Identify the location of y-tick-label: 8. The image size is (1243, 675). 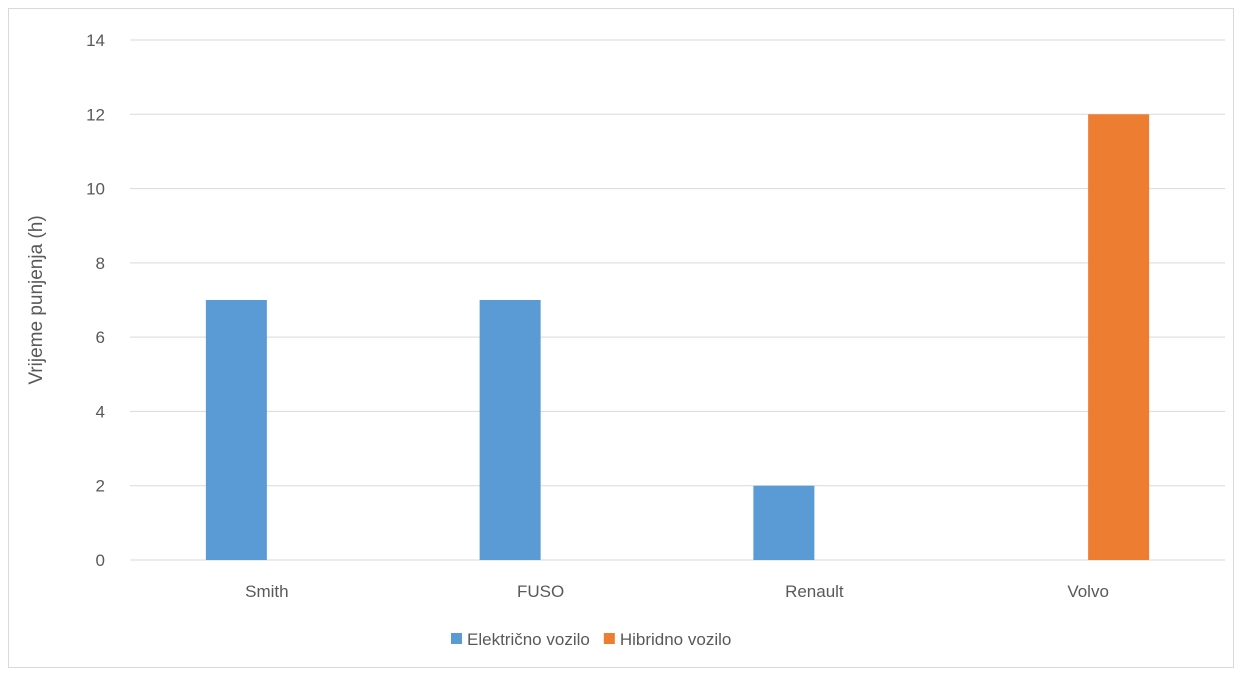
(100, 263).